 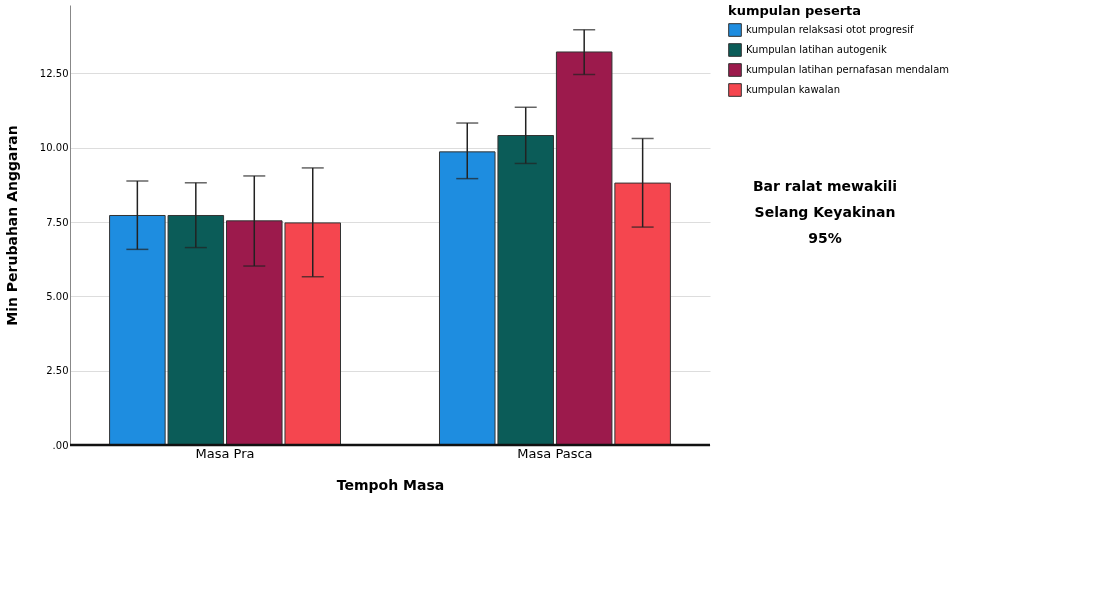 I want to click on y-tick-label: 5.00, so click(x=57, y=296).